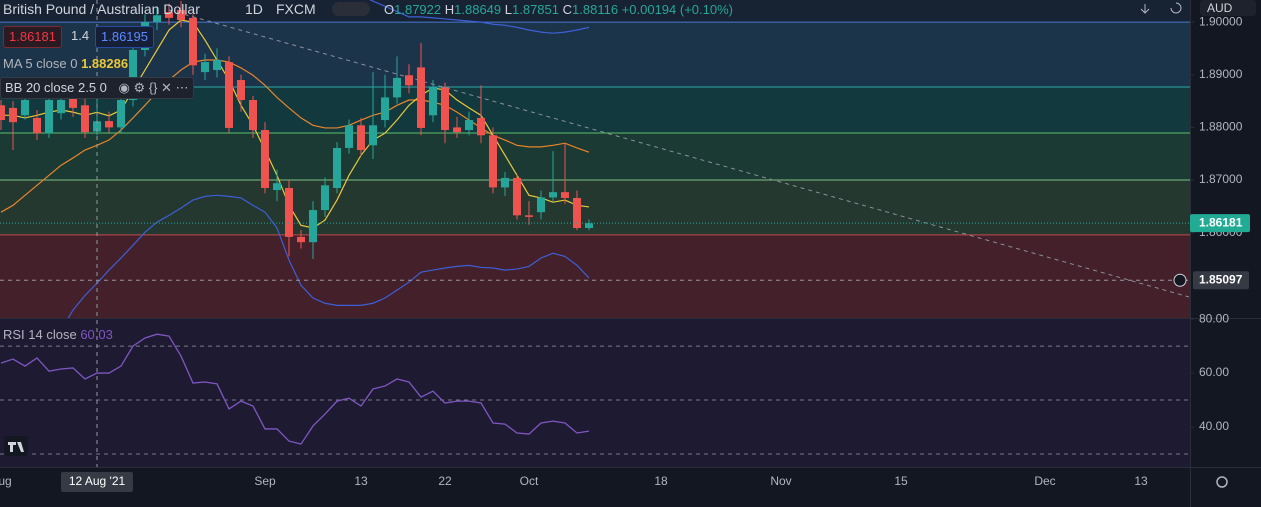 Image resolution: width=1261 pixels, height=507 pixels. I want to click on market-status, so click(351, 9).